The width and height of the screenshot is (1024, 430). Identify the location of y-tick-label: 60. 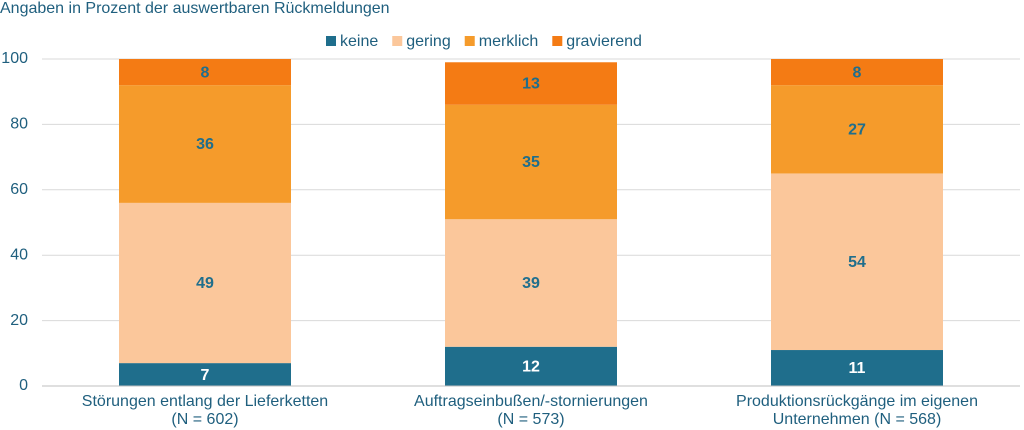
(19, 189).